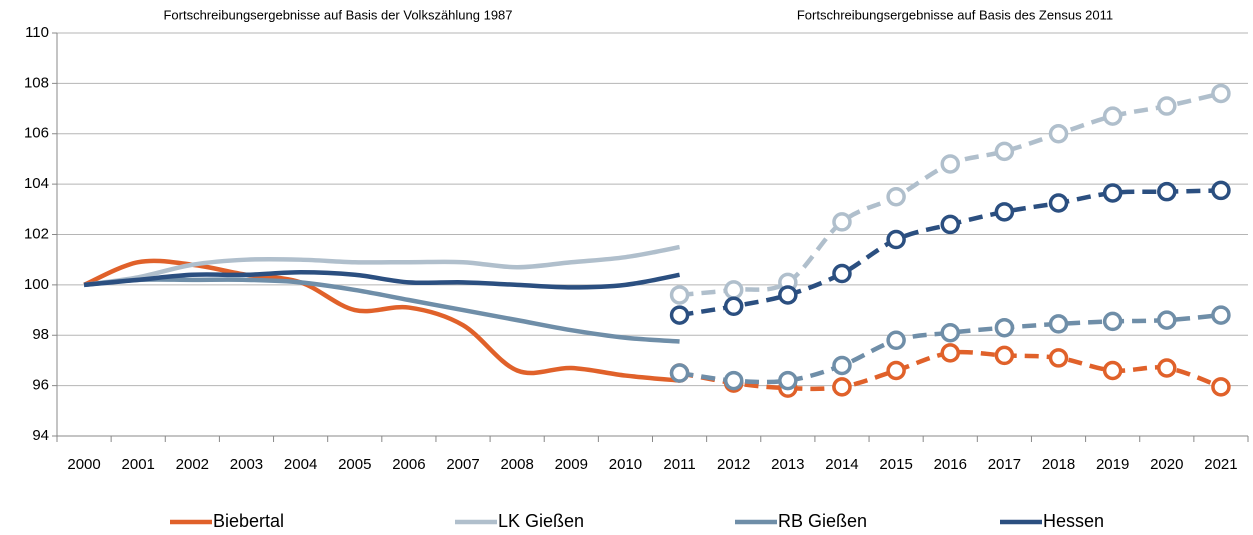  What do you see at coordinates (822, 521) in the screenshot?
I see `legend-label: RB Gießen` at bounding box center [822, 521].